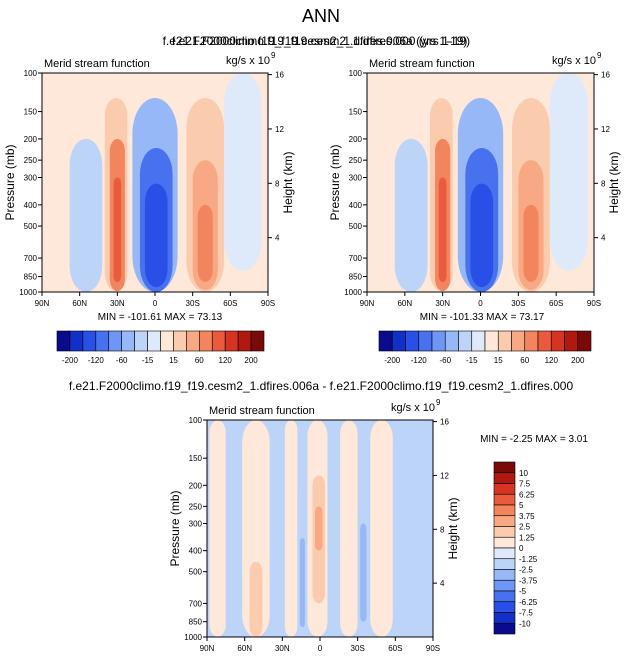  I want to click on x-tick-label: 60N, so click(79, 303).